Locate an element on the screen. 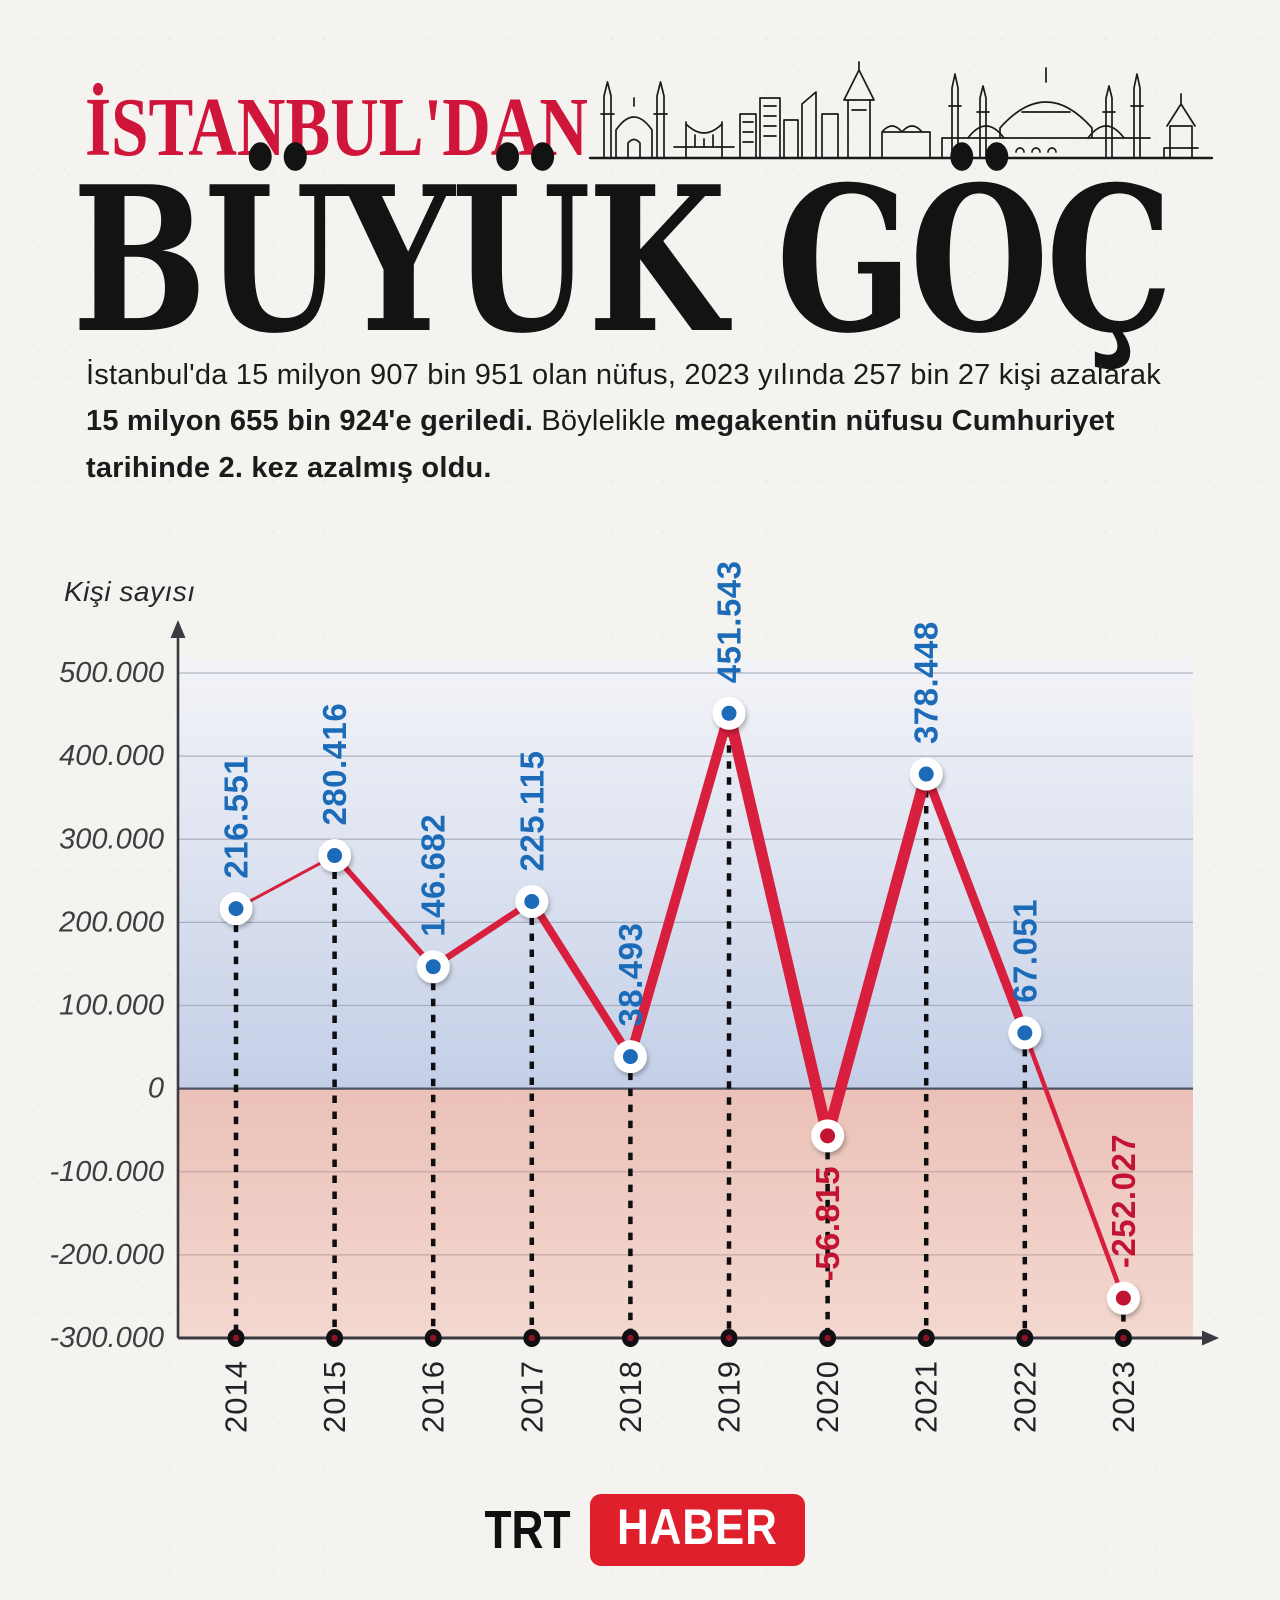 This screenshot has width=1280, height=1600. chart-y-axis-title: Kişi sayısı is located at coordinates (130, 591).